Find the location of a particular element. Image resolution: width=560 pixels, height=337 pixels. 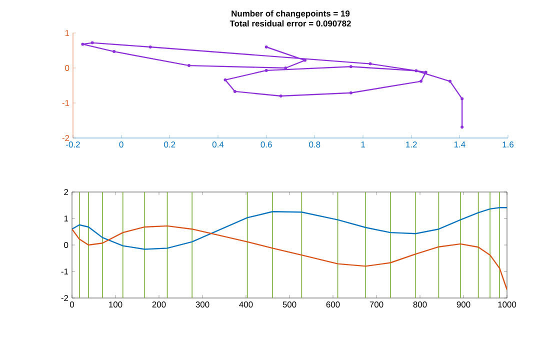

x-tick-label: 800 is located at coordinates (420, 305).